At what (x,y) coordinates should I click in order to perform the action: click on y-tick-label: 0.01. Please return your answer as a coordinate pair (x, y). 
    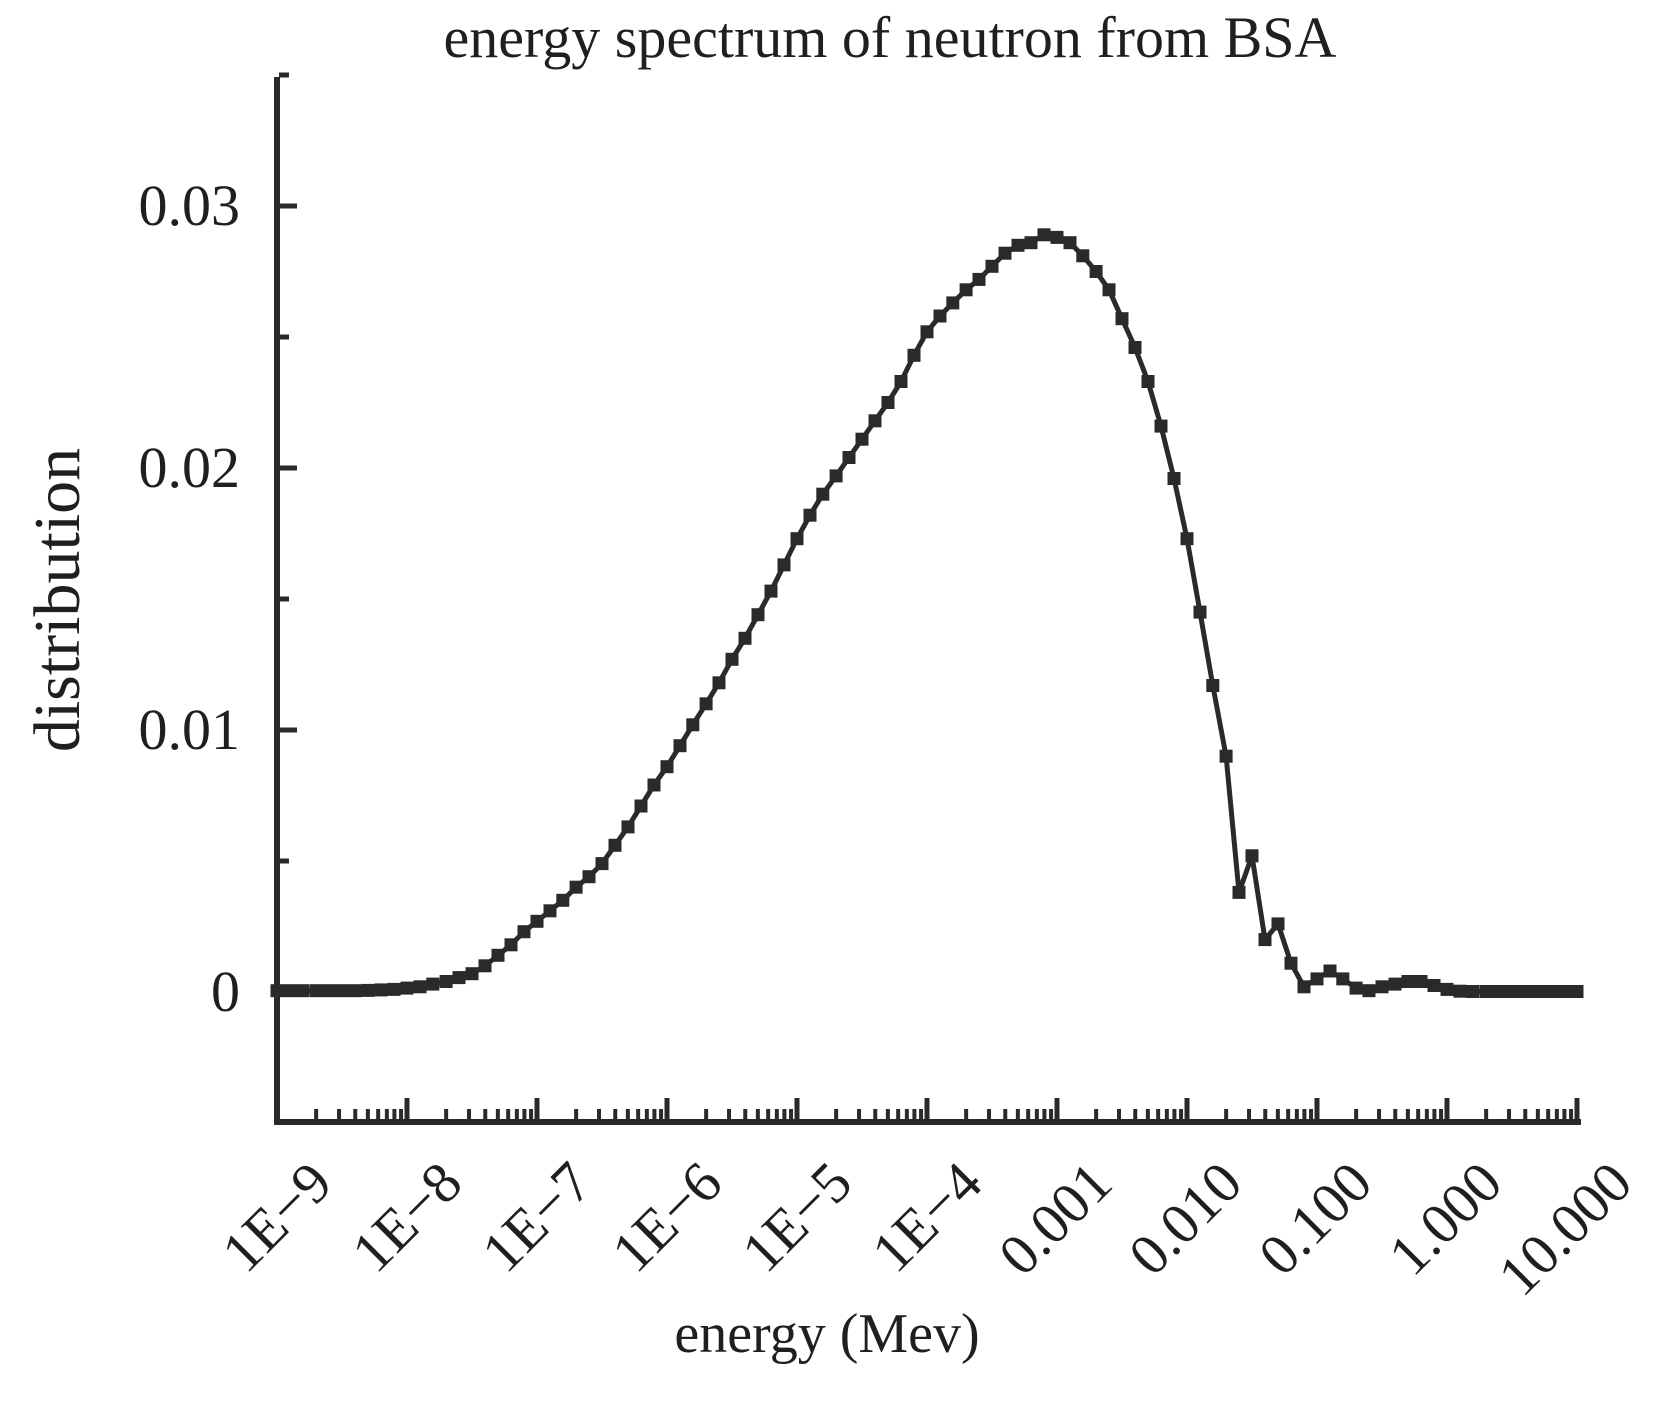
    Looking at the image, I should click on (189, 729).